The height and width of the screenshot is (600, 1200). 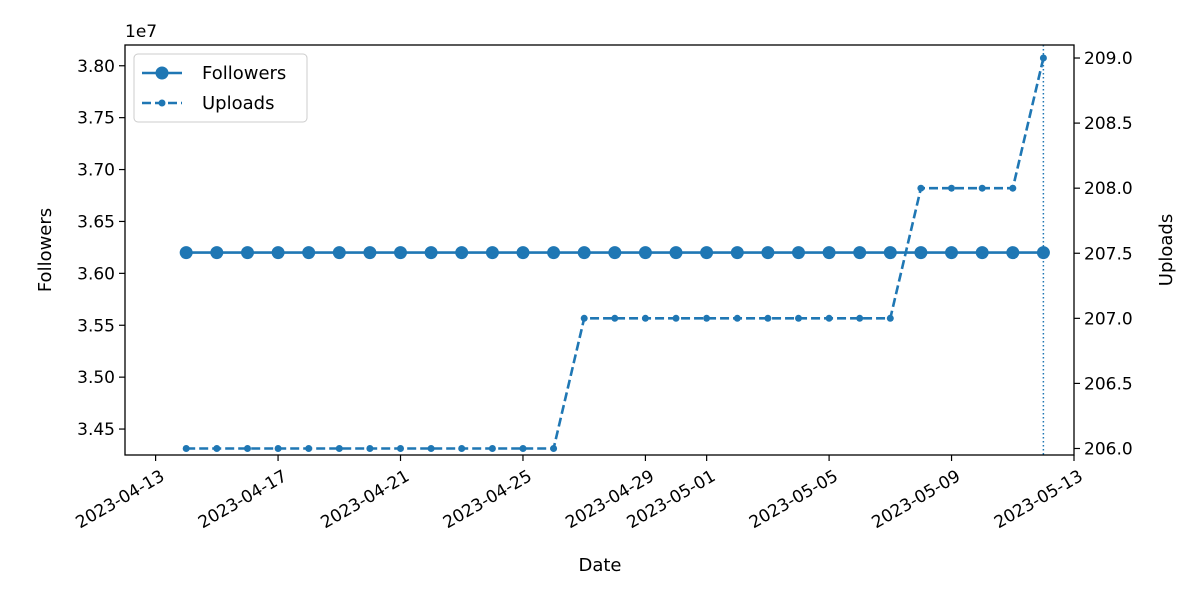 What do you see at coordinates (96, 119) in the screenshot?
I see `y-left-tick-label: 3.75` at bounding box center [96, 119].